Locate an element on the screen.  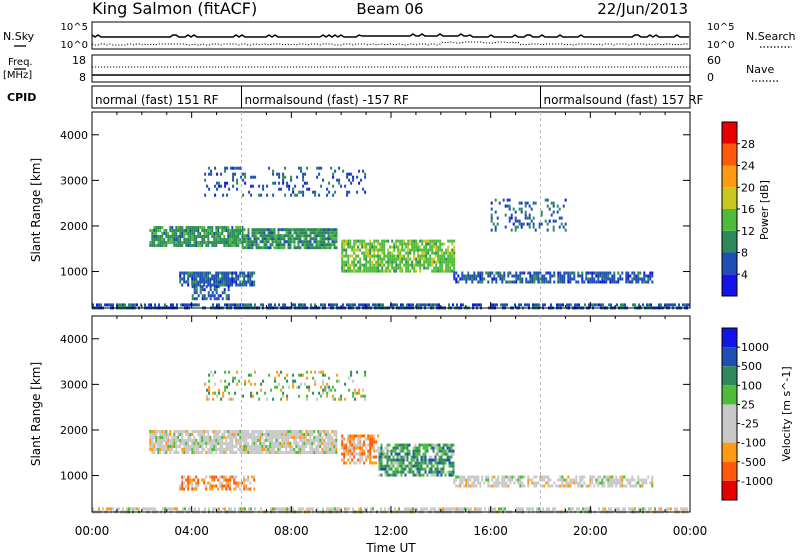
time-tick-label: 04:00 is located at coordinates (191, 531).